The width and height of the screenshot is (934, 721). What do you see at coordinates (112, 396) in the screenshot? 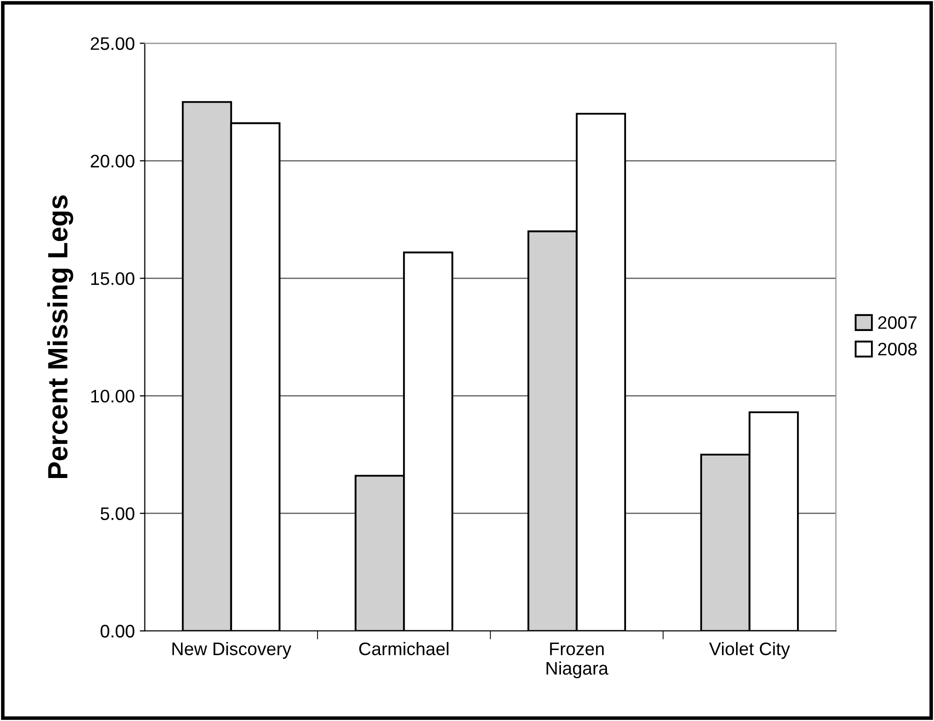
I see `y-tick-label: 10.00` at bounding box center [112, 396].